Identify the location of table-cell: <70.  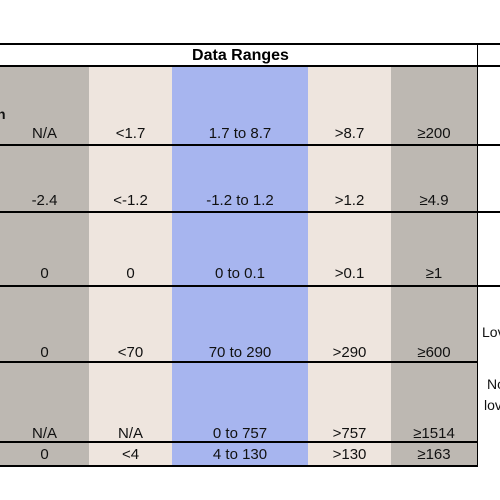
(130, 352).